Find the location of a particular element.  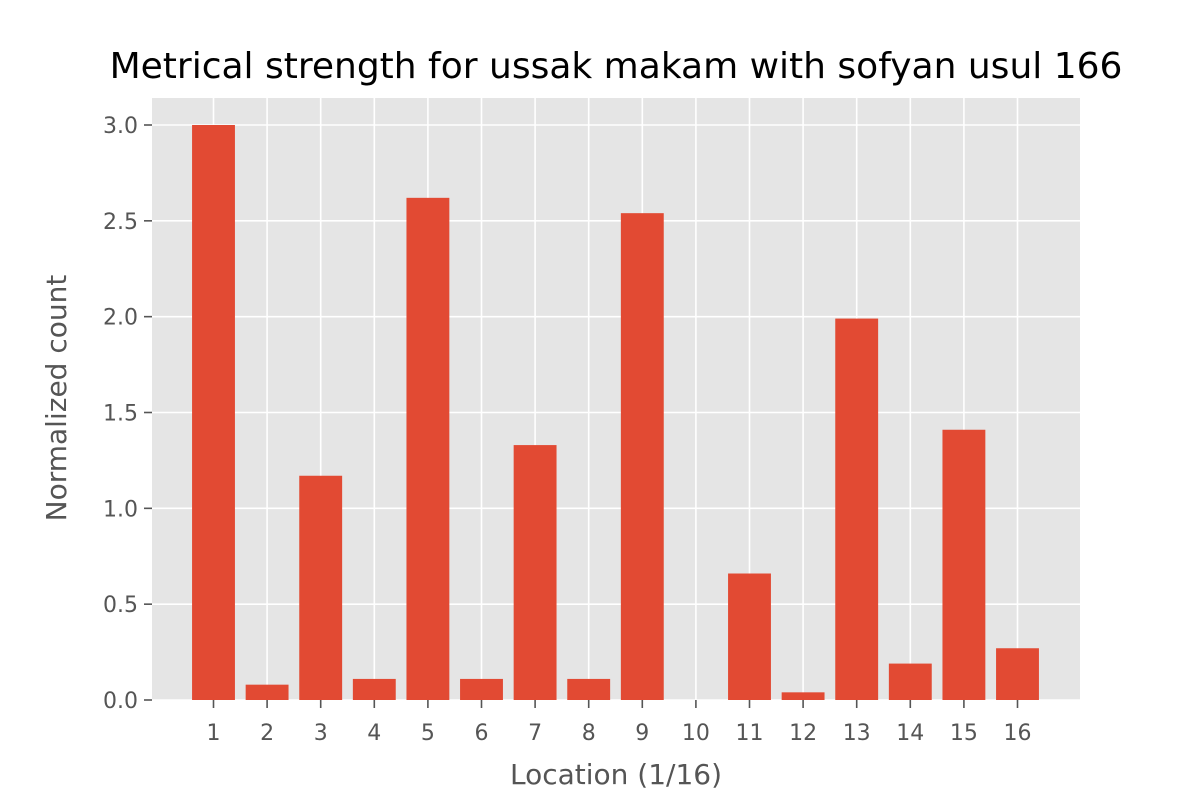

x-tick-label: 7 is located at coordinates (535, 733).